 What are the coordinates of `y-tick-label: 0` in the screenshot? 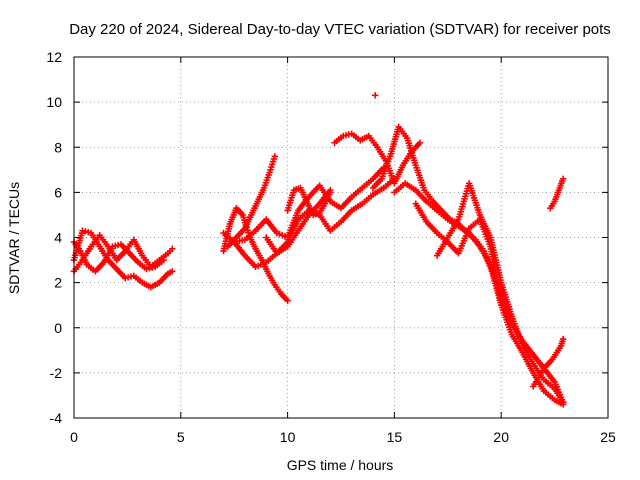 It's located at (58, 328).